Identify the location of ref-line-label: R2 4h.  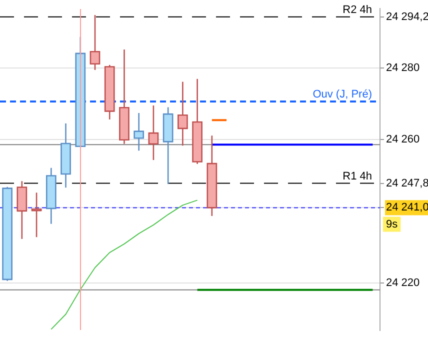
(357, 10).